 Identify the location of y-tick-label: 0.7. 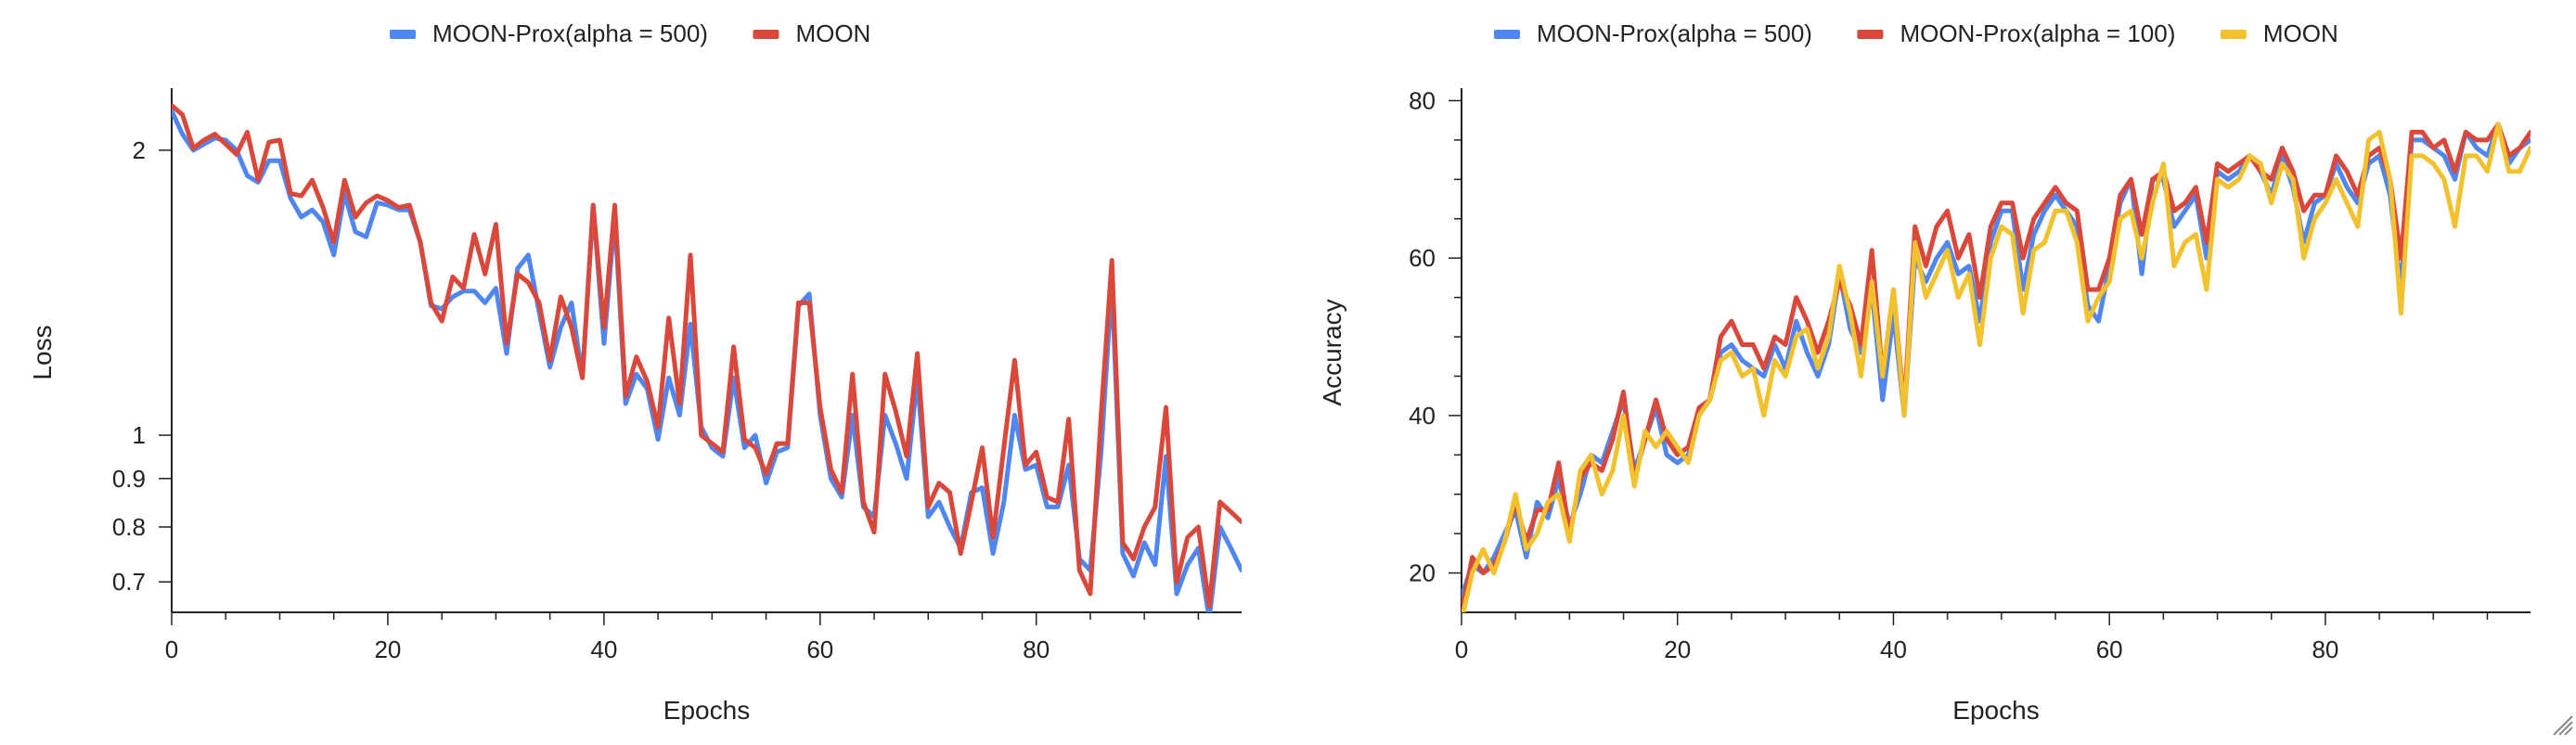
(129, 582).